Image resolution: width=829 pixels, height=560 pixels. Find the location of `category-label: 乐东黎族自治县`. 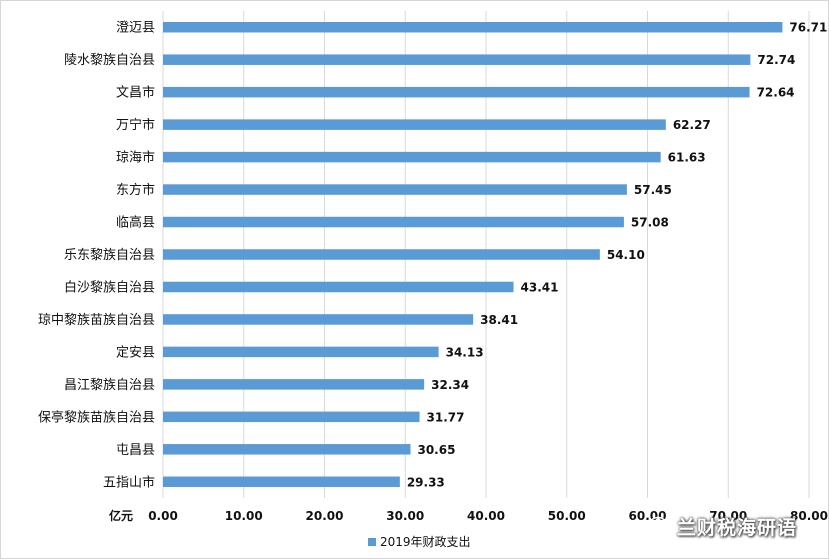

category-label: 乐东黎族自治县 is located at coordinates (109, 255).